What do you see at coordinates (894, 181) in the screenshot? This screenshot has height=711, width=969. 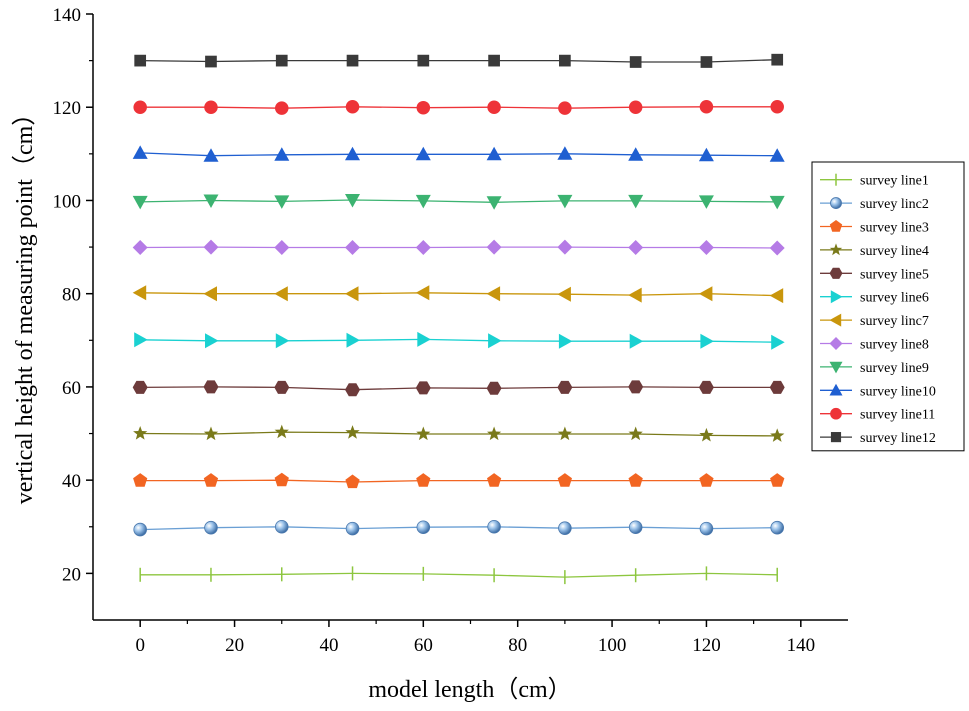 I see `legend-label: survey line1` at bounding box center [894, 181].